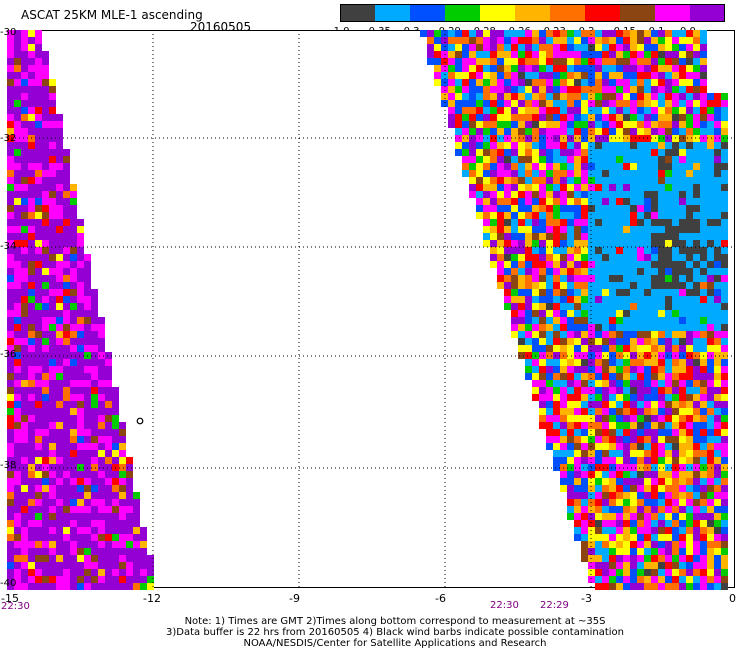  What do you see at coordinates (440, 598) in the screenshot?
I see `lon-tick-label: -6` at bounding box center [440, 598].